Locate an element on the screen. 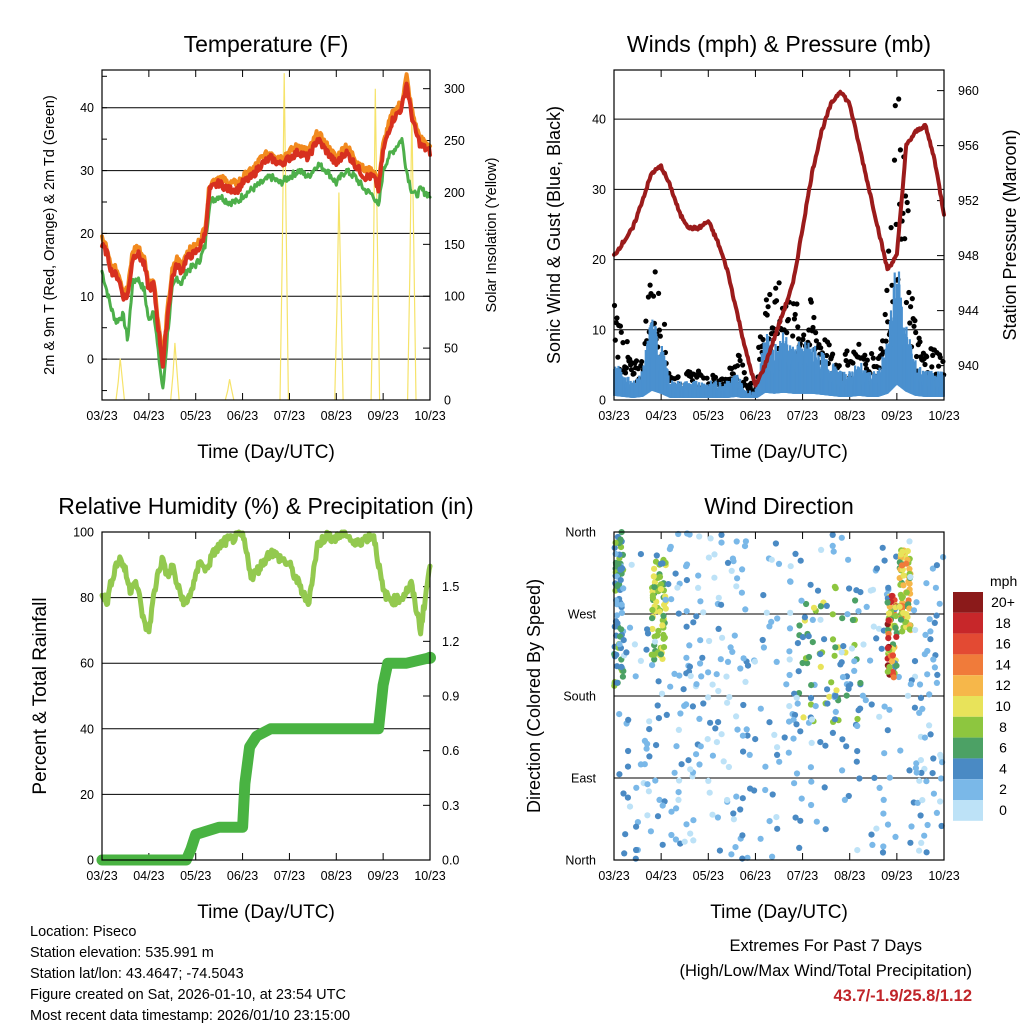 The height and width of the screenshot is (1027, 1024). rh-xlabel: Time (Day/UTC) is located at coordinates (266, 912).